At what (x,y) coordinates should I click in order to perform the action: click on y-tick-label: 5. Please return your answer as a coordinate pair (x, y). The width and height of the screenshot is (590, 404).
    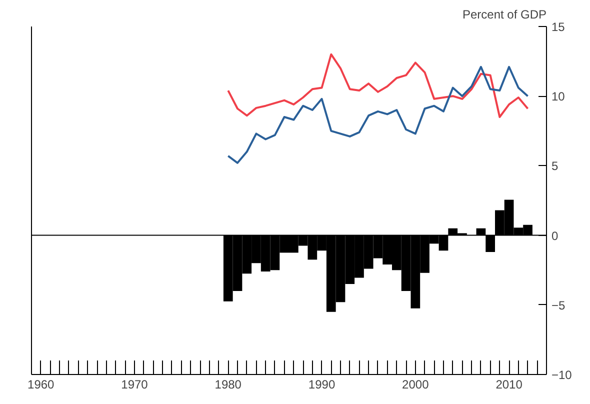
    Looking at the image, I should click on (555, 166).